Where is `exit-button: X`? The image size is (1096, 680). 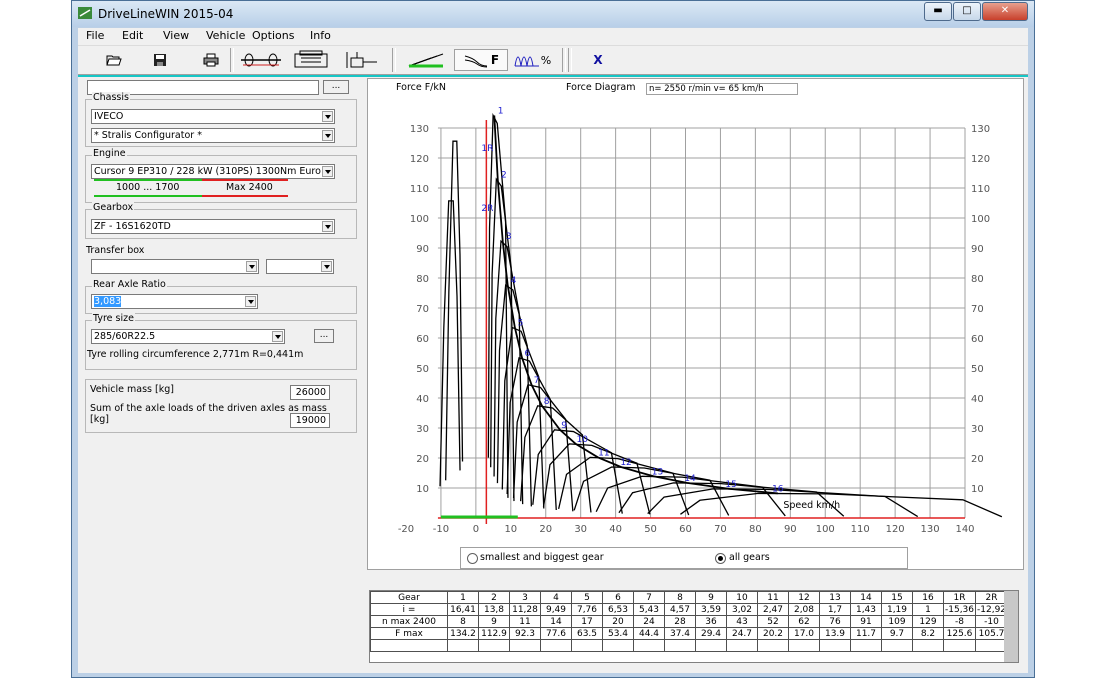
exit-button: X is located at coordinates (598, 60).